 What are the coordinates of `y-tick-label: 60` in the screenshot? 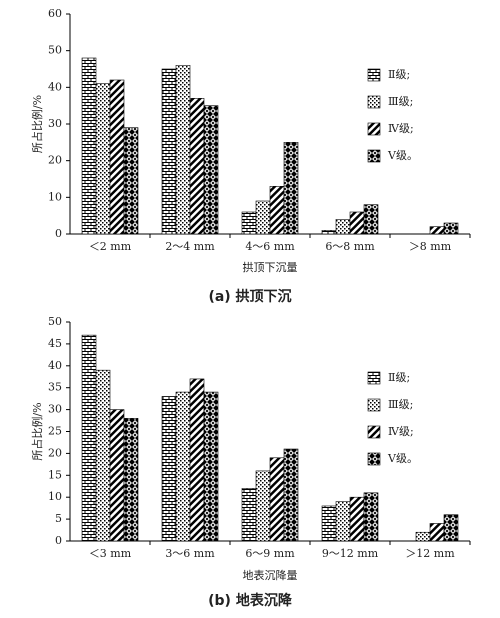 It's located at (55, 13).